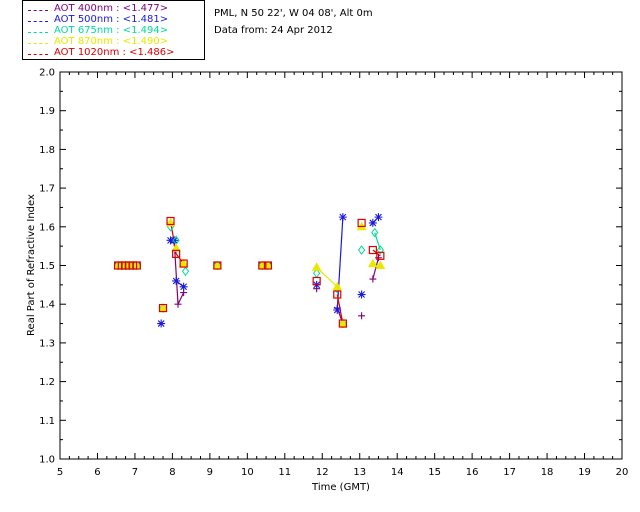  I want to click on legend-label: AOT 1020nm : <1.486>, so click(114, 52).